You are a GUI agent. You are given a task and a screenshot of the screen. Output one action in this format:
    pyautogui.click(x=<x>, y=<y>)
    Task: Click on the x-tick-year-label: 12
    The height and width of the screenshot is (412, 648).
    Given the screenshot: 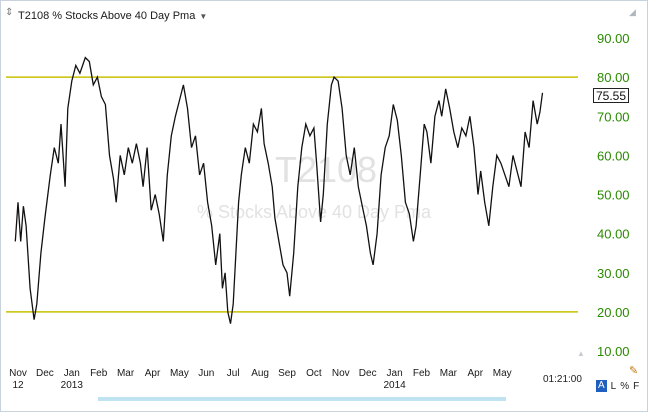 What is the action you would take?
    pyautogui.click(x=18, y=385)
    